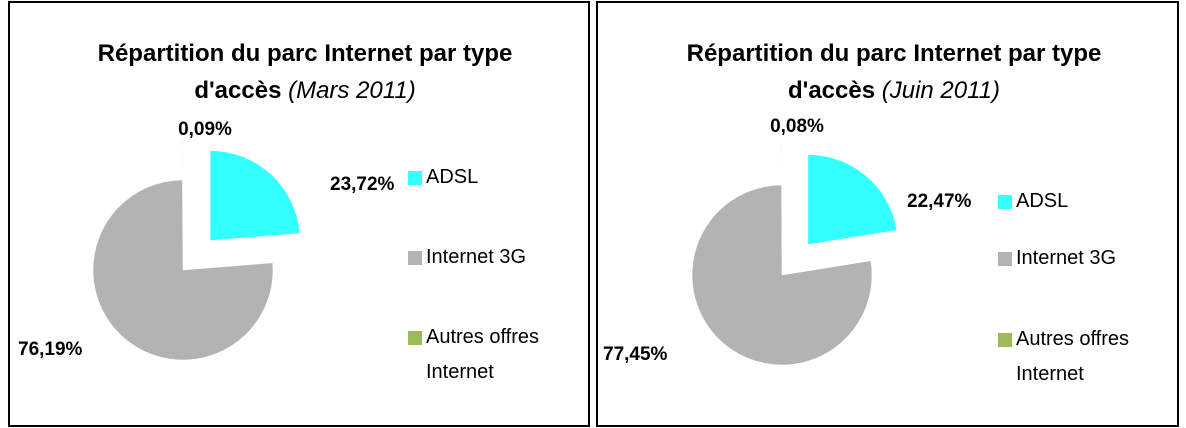 This screenshot has width=1186, height=428. Describe the element at coordinates (50, 349) in the screenshot. I see `data-label: 76,19%` at that location.